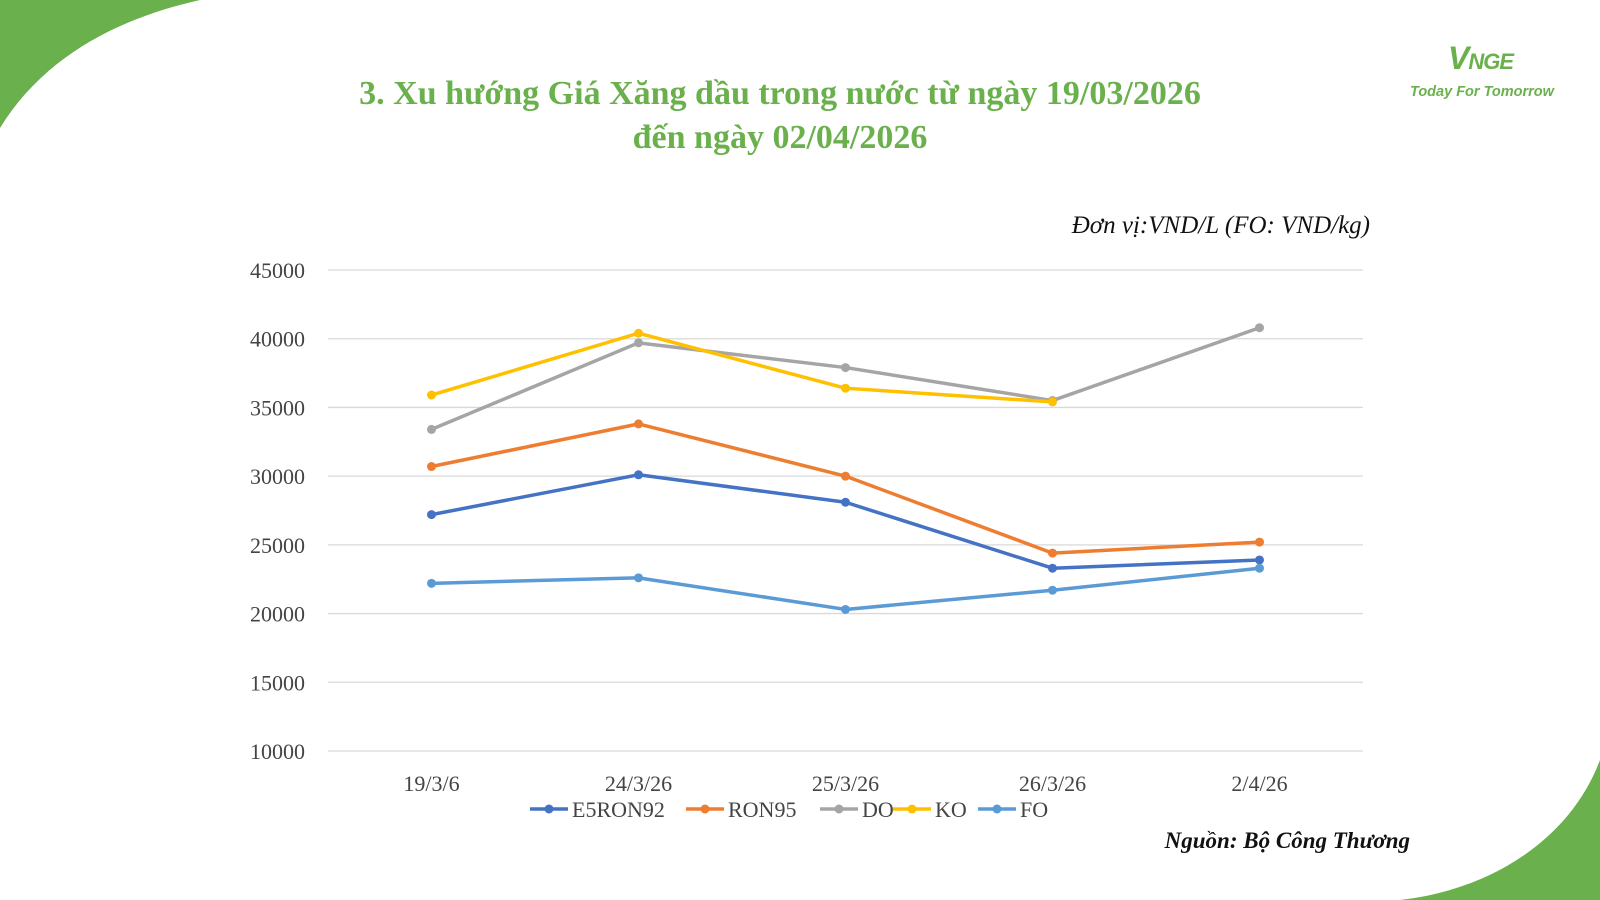  I want to click on legend-label: DO, so click(878, 809).